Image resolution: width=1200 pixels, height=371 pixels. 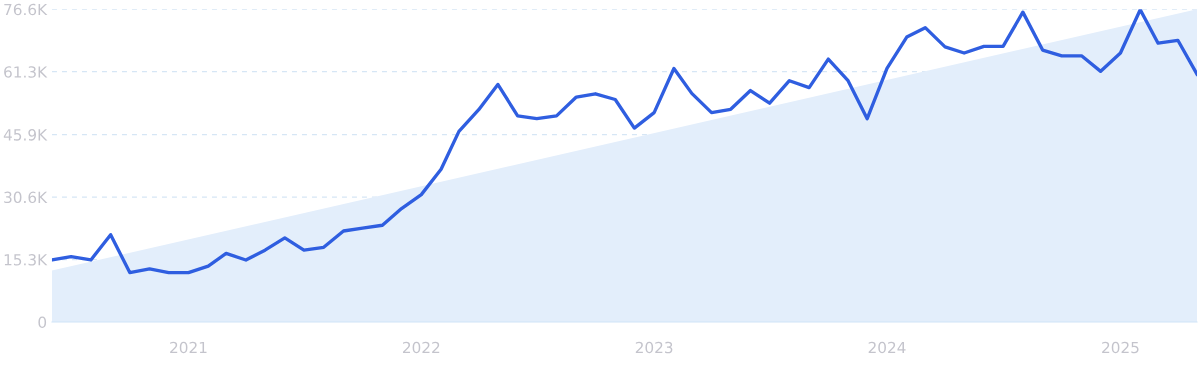 I want to click on y-tick-label: 45.9K, so click(x=25, y=135).